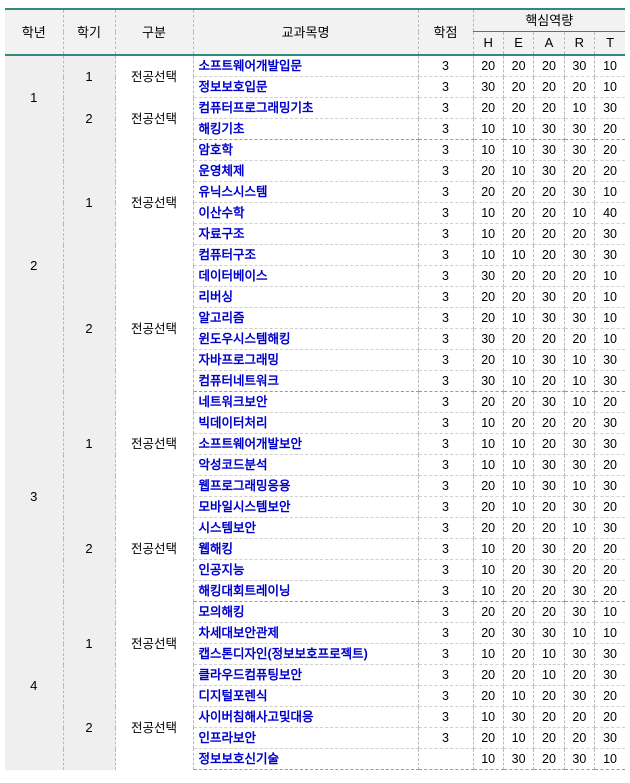  What do you see at coordinates (305, 150) in the screenshot?
I see `cell-course-name: 암호학` at bounding box center [305, 150].